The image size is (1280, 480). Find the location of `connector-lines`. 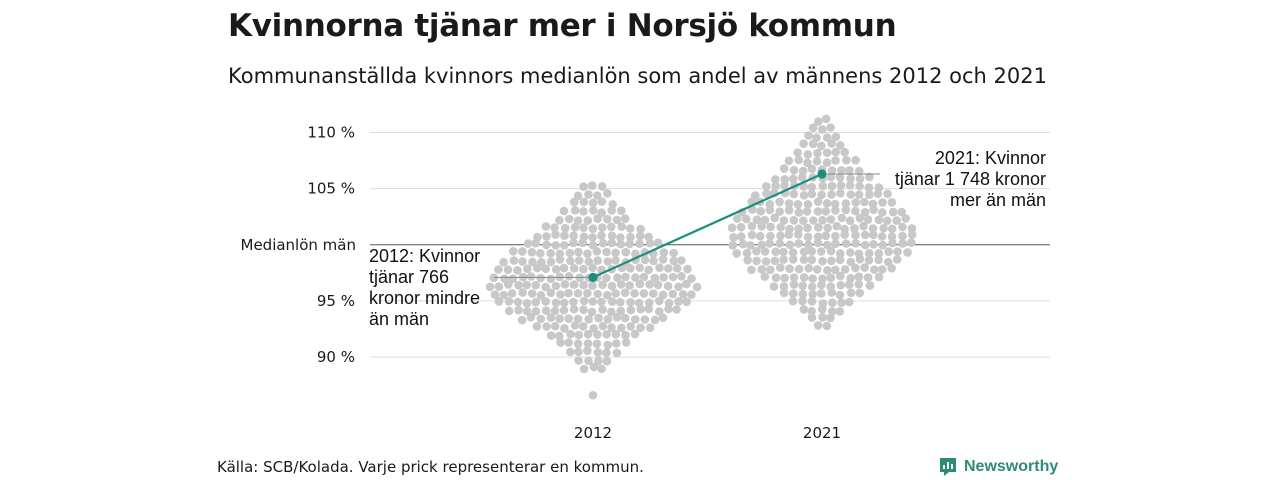

connector-lines is located at coordinates (687, 225).